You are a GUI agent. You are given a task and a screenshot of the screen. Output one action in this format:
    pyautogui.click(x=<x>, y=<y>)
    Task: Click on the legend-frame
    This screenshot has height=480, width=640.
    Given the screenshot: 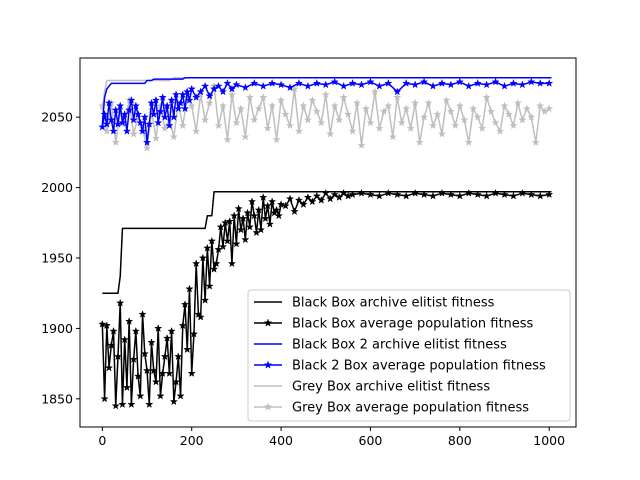 What is the action you would take?
    pyautogui.click(x=409, y=355)
    